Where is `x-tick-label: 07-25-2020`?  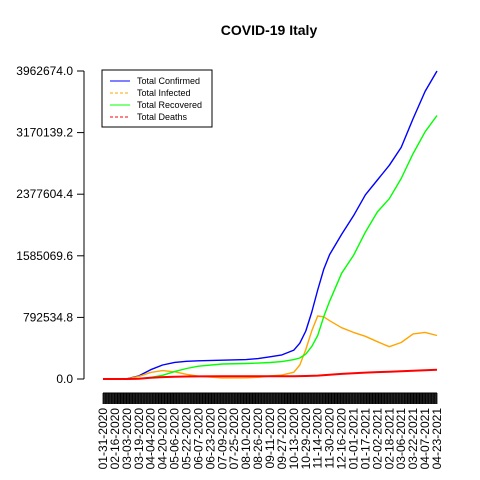
x-tick-label: 07-25-2020 is located at coordinates (234, 439).